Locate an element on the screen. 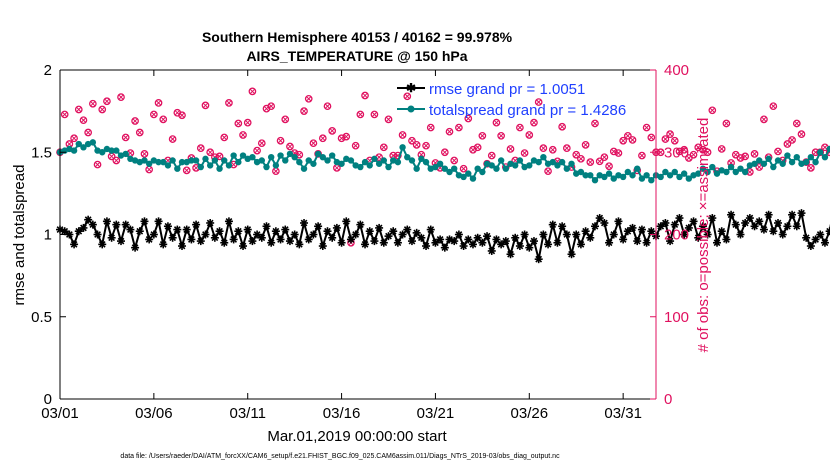 This screenshot has width=830, height=470. x-tick-label: 03/06 is located at coordinates (154, 413).